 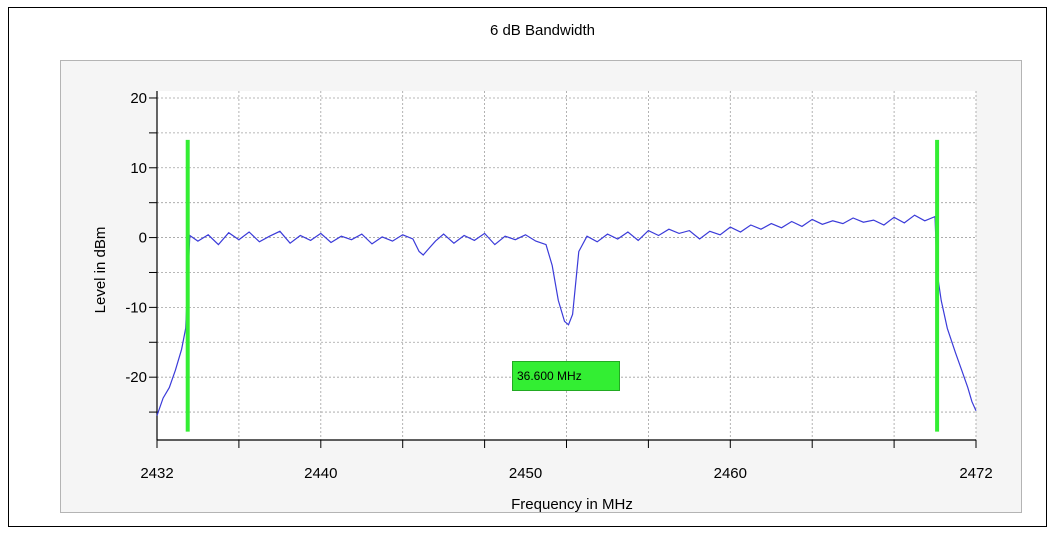 What do you see at coordinates (566, 376) in the screenshot?
I see `bandwidth-label: 36.600 MHz` at bounding box center [566, 376].